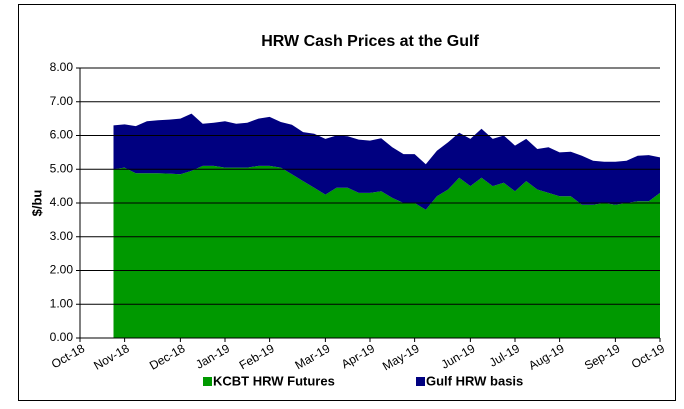 Image resolution: width=684 pixels, height=409 pixels. I want to click on legend-label: Gulf HRW basis, so click(474, 380).